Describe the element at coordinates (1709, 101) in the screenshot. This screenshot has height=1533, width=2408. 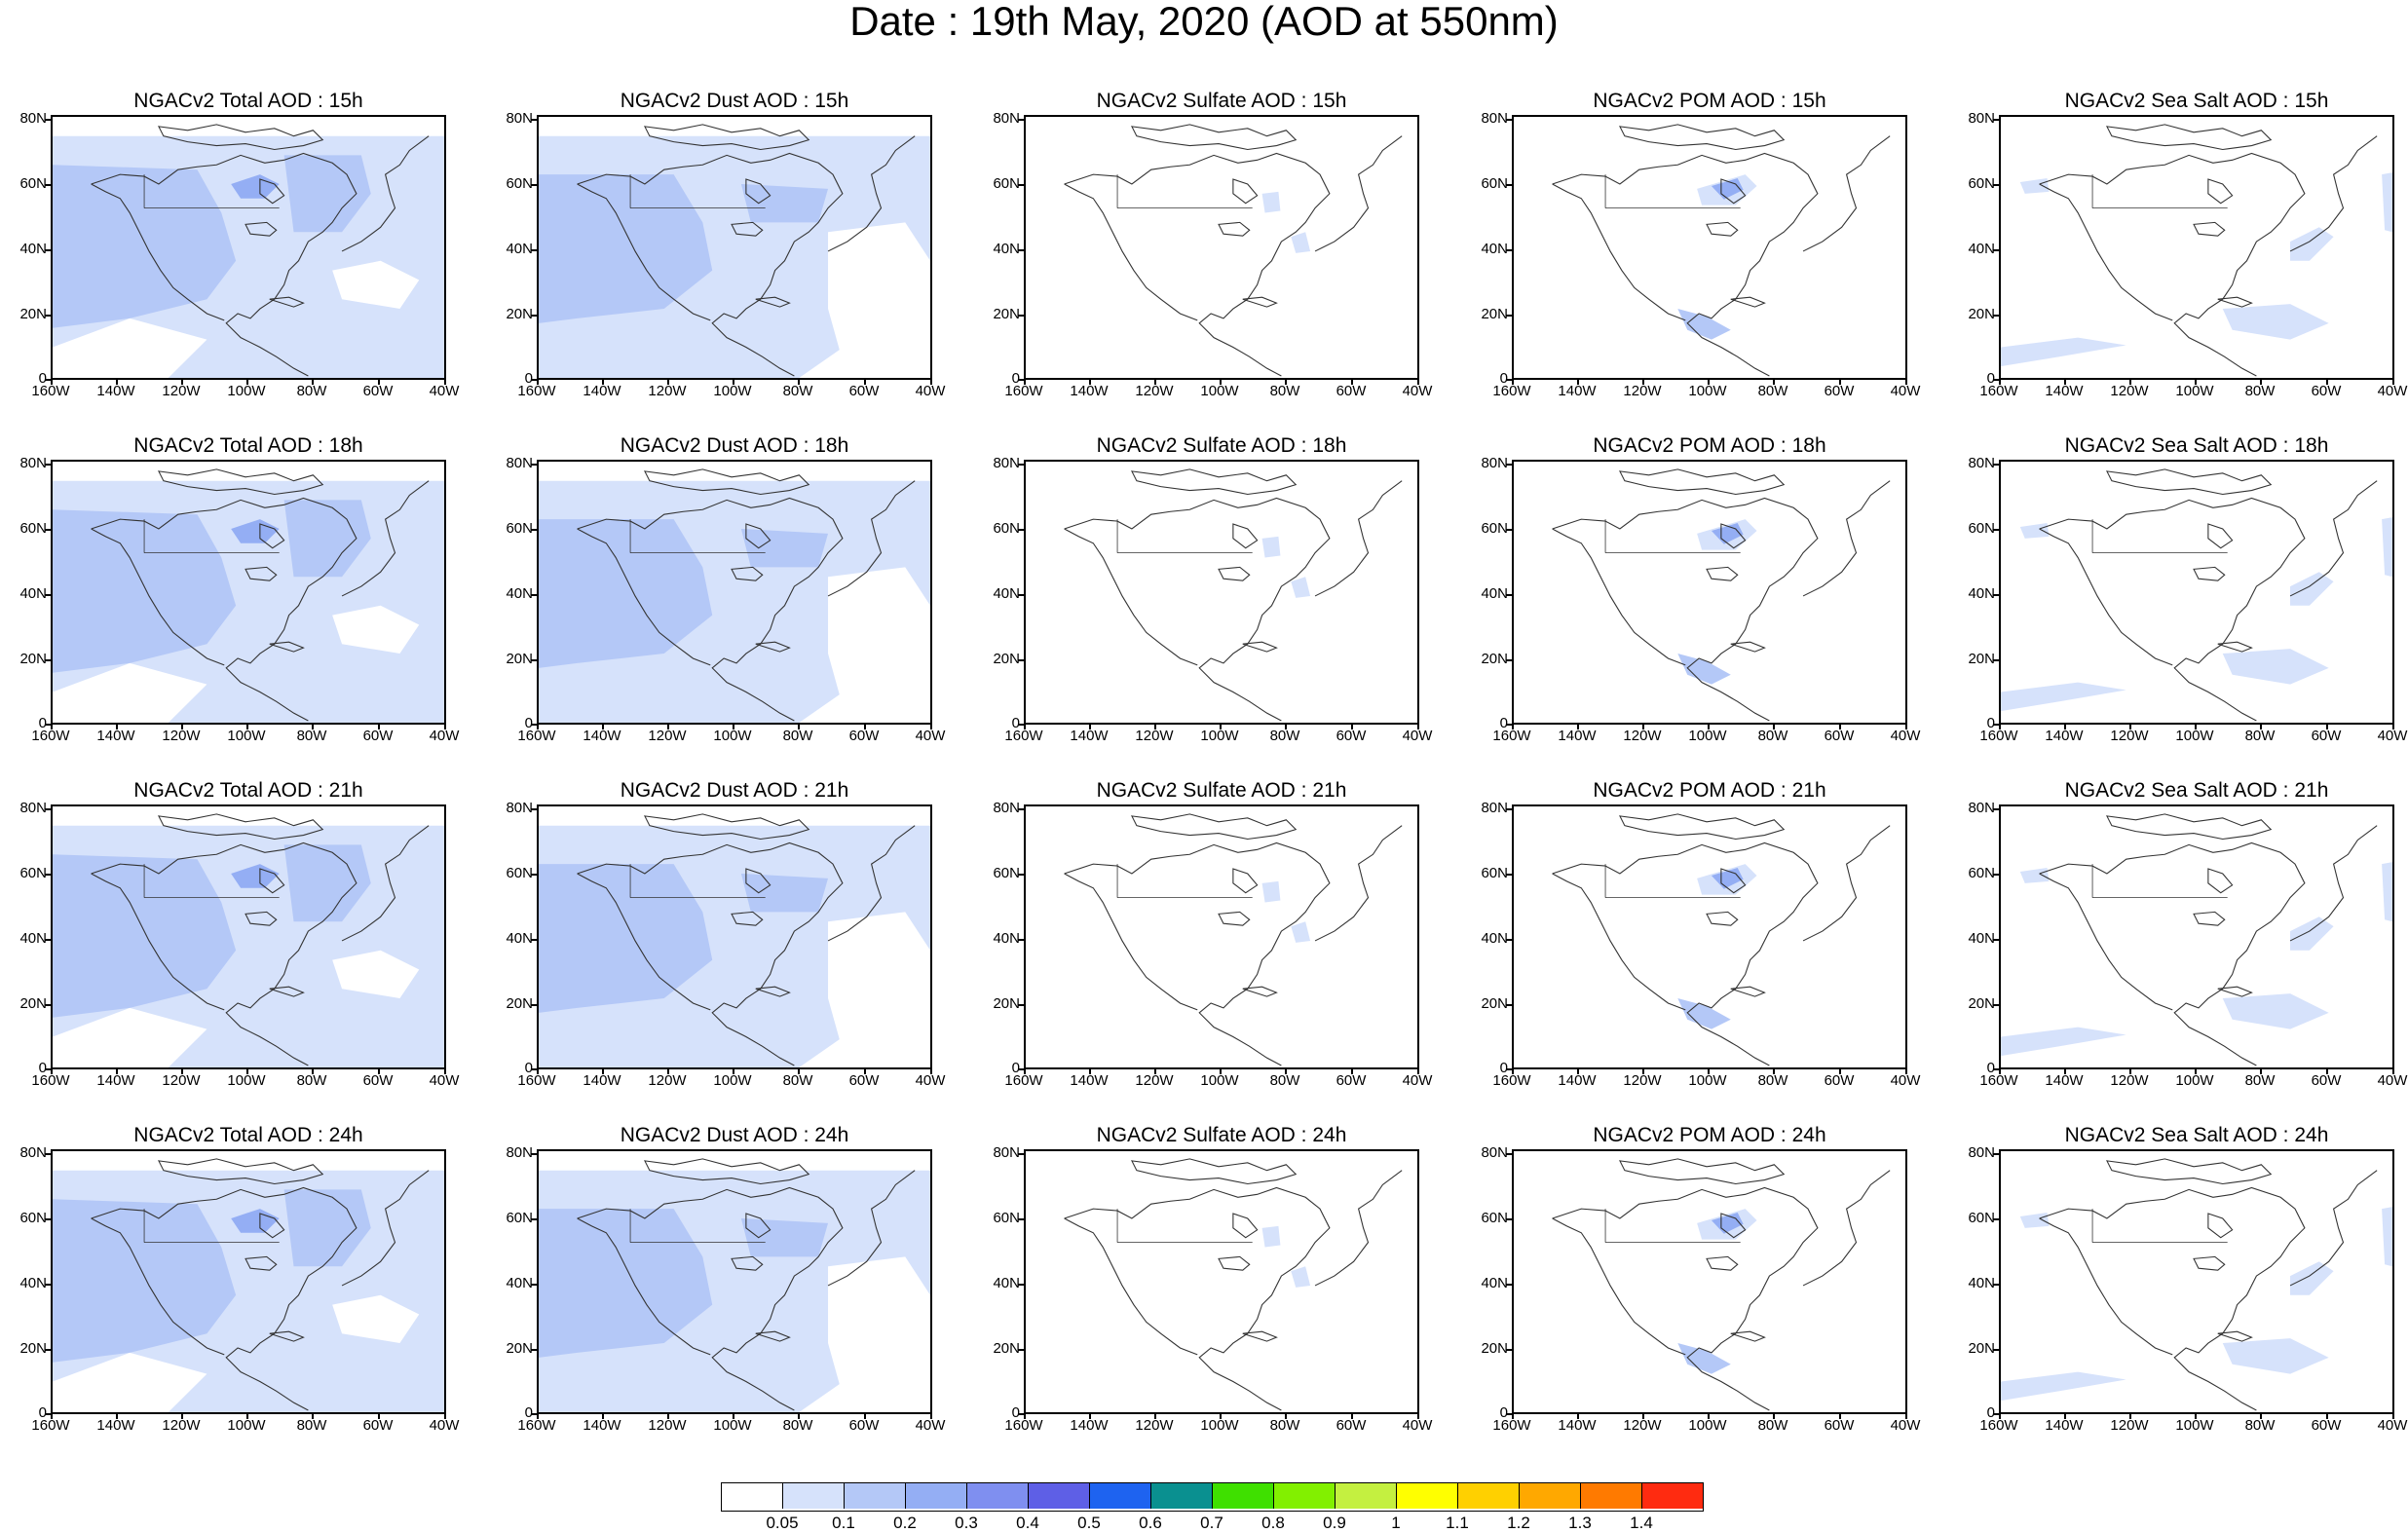
I see `panel-title: NGACv2 POM AOD : 15h` at that location.